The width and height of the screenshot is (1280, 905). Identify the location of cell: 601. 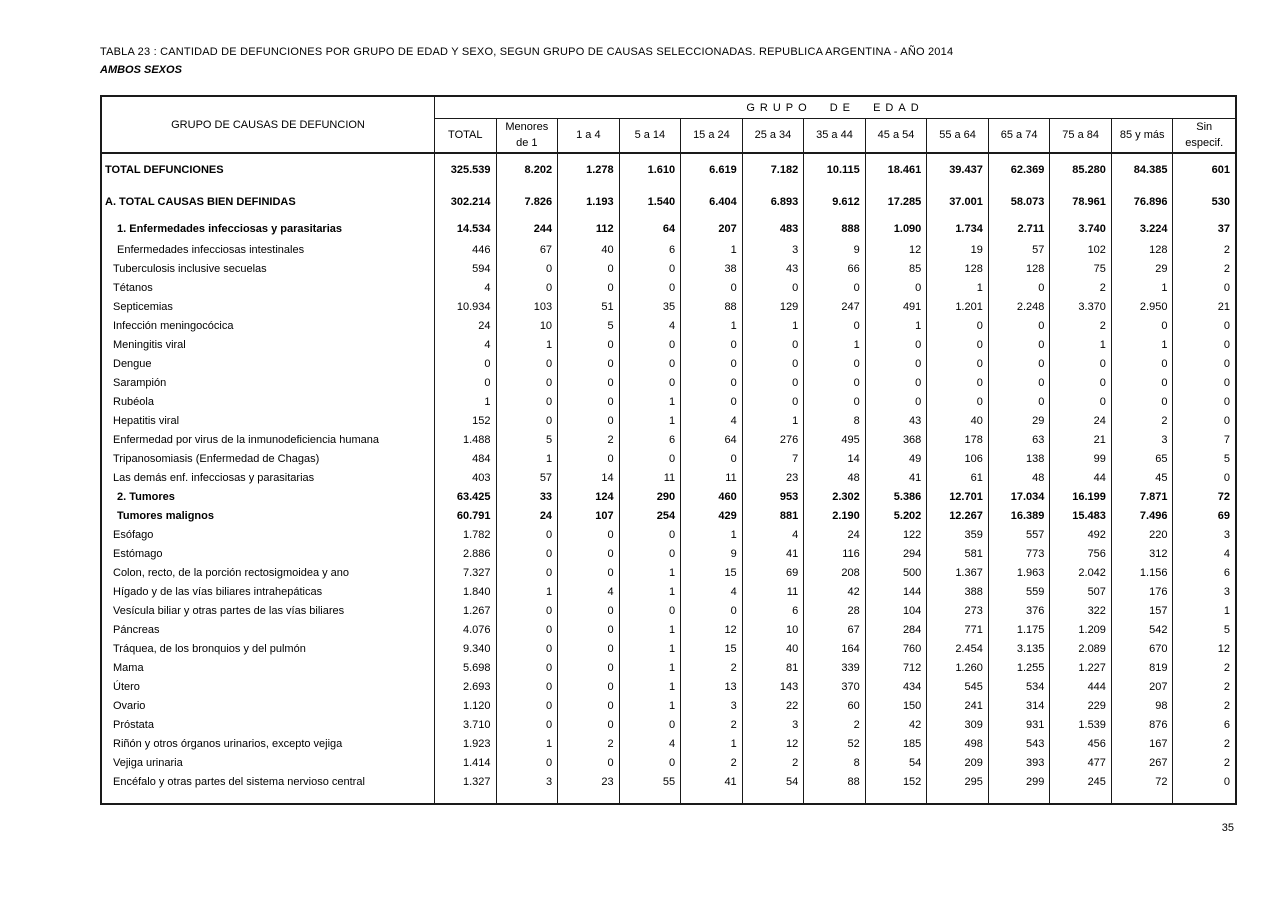
(1220, 170).